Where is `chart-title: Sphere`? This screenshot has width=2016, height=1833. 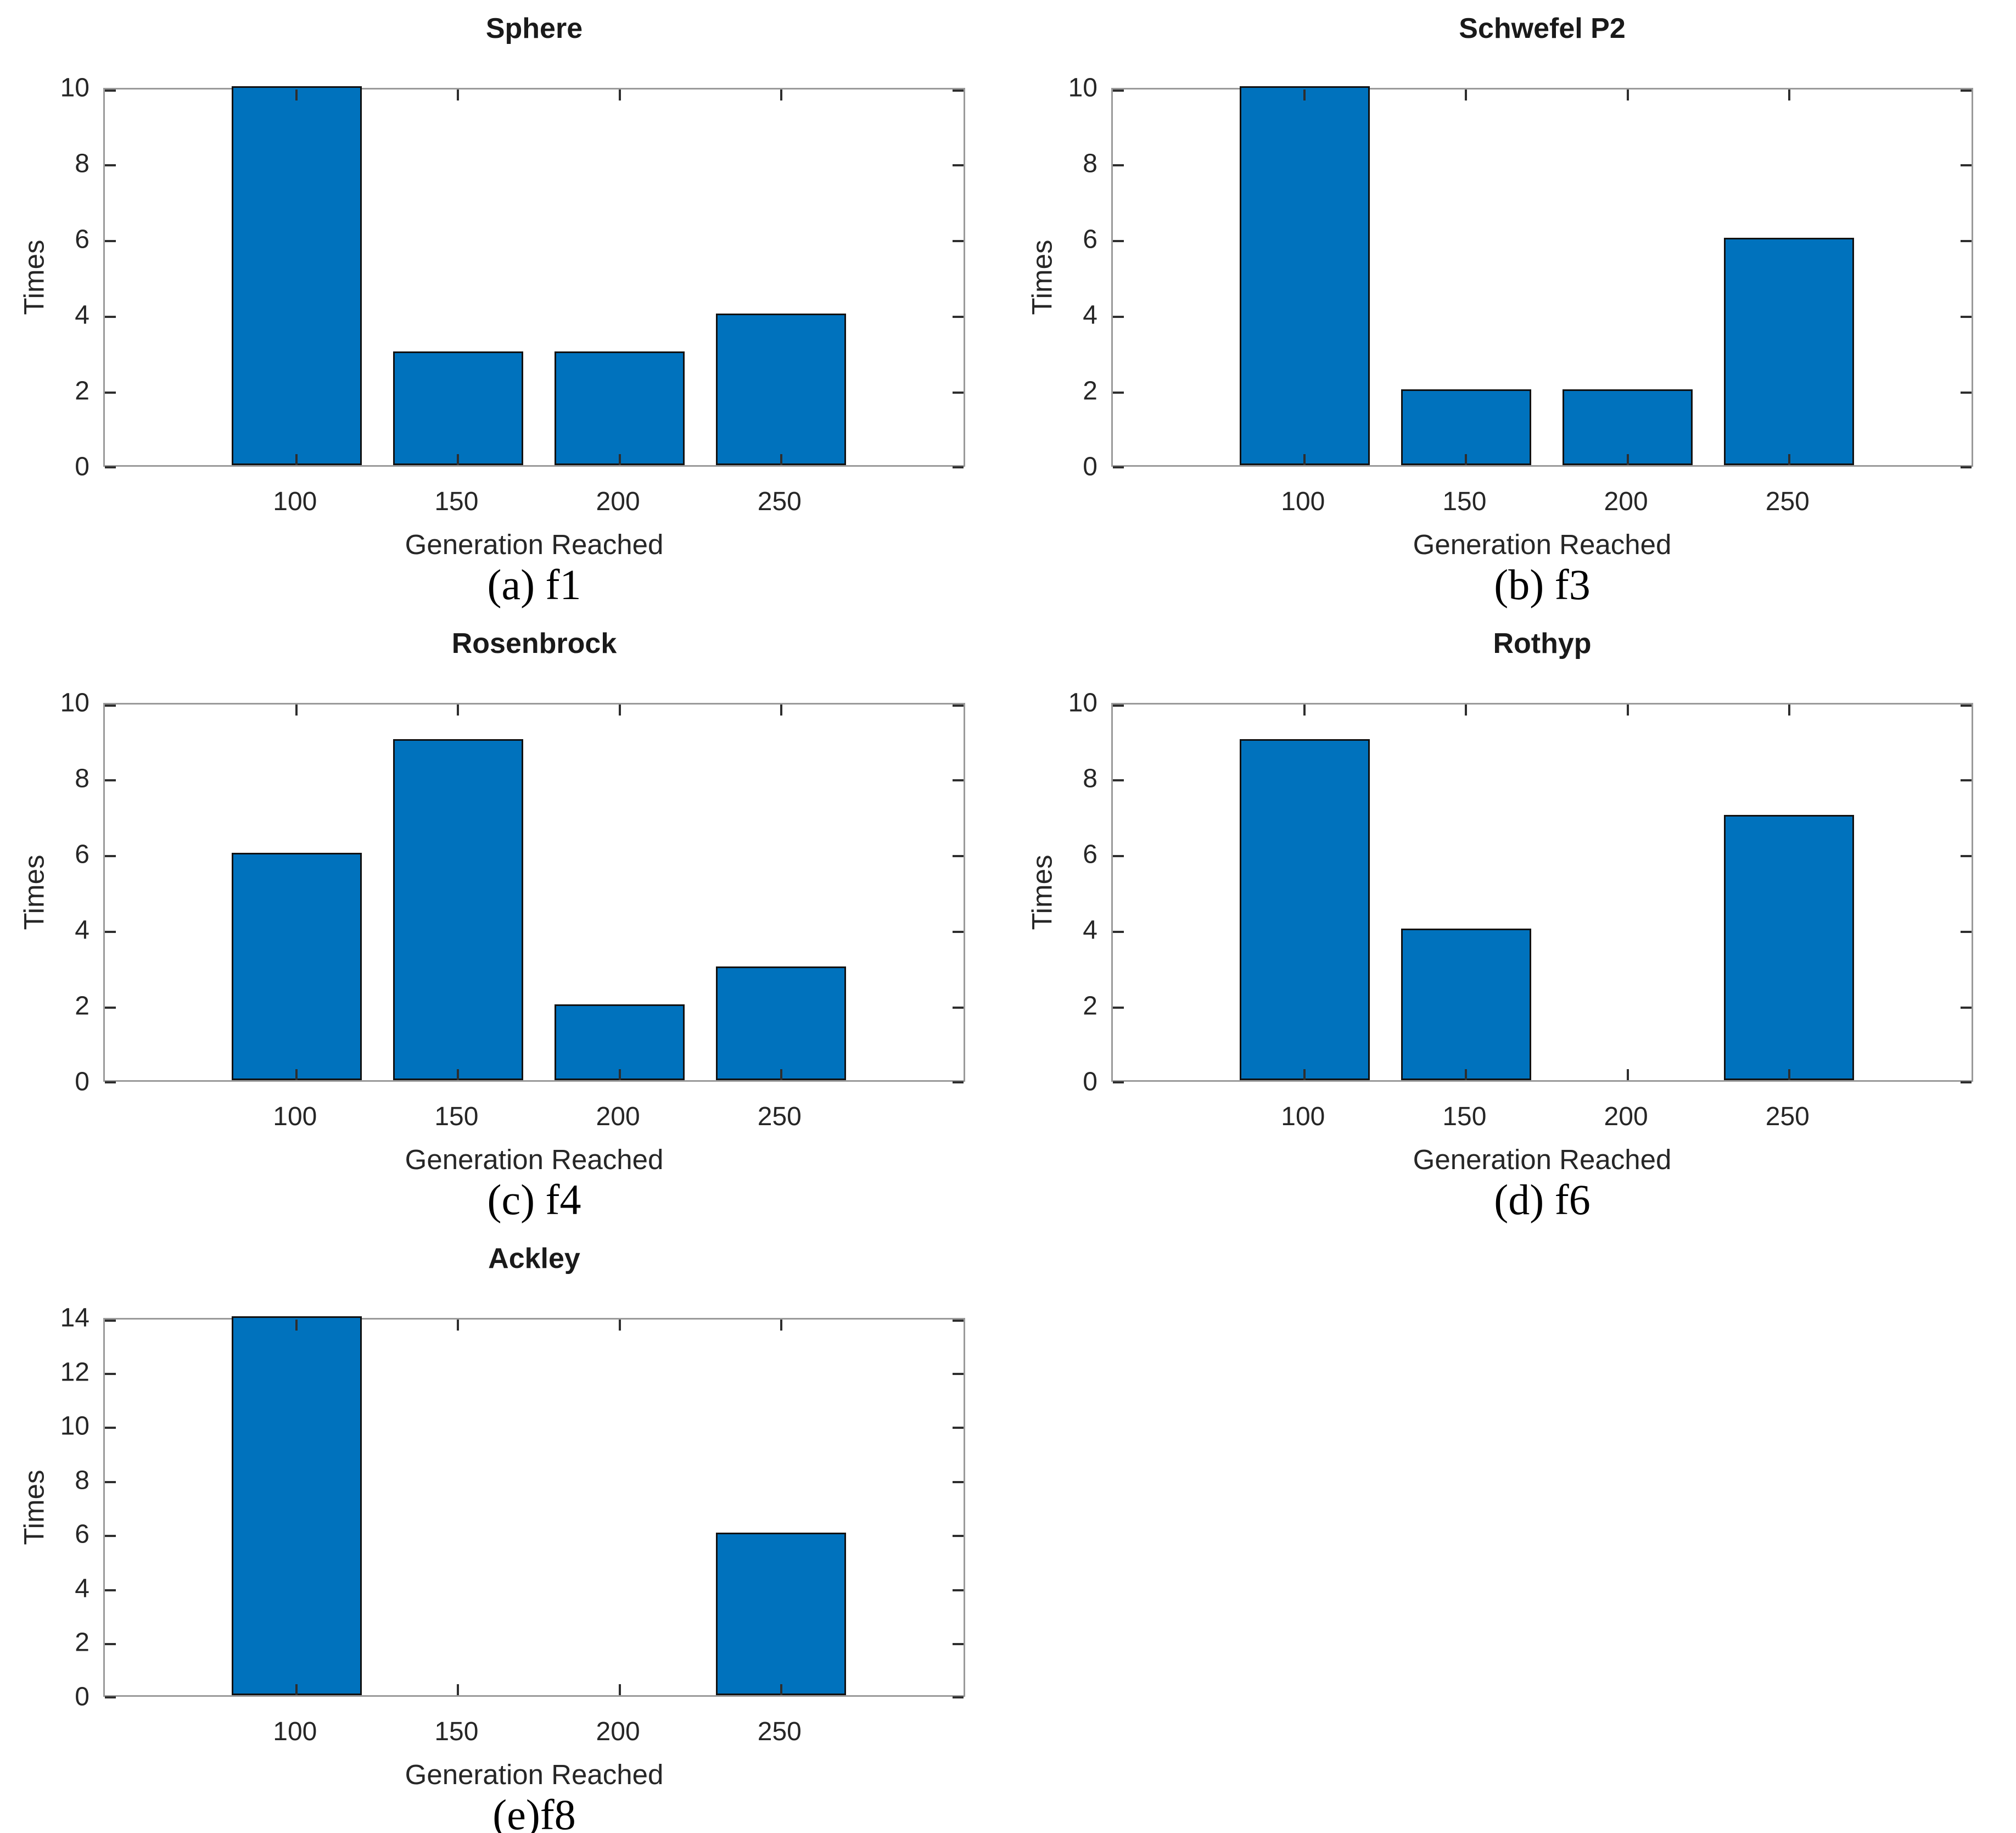
chart-title: Sphere is located at coordinates (534, 28).